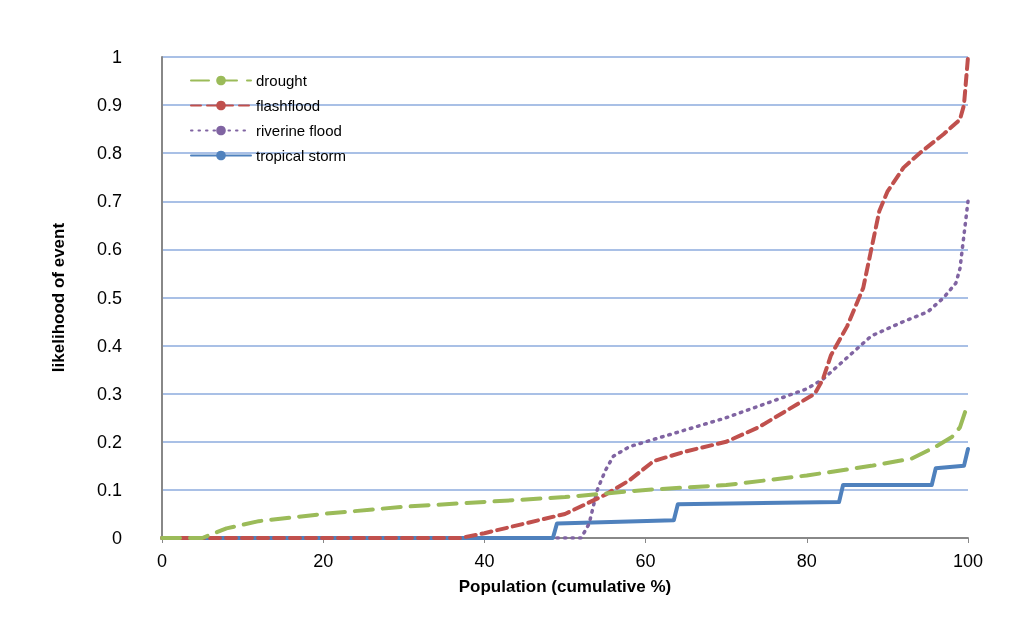 This screenshot has height=625, width=1031. What do you see at coordinates (282, 80) in the screenshot?
I see `legend-label: drought` at bounding box center [282, 80].